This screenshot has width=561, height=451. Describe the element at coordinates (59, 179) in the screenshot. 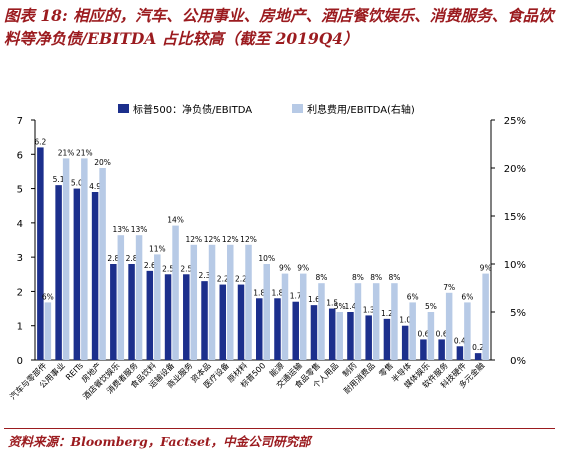

I see `data-label-net-debt: 5.1` at that location.